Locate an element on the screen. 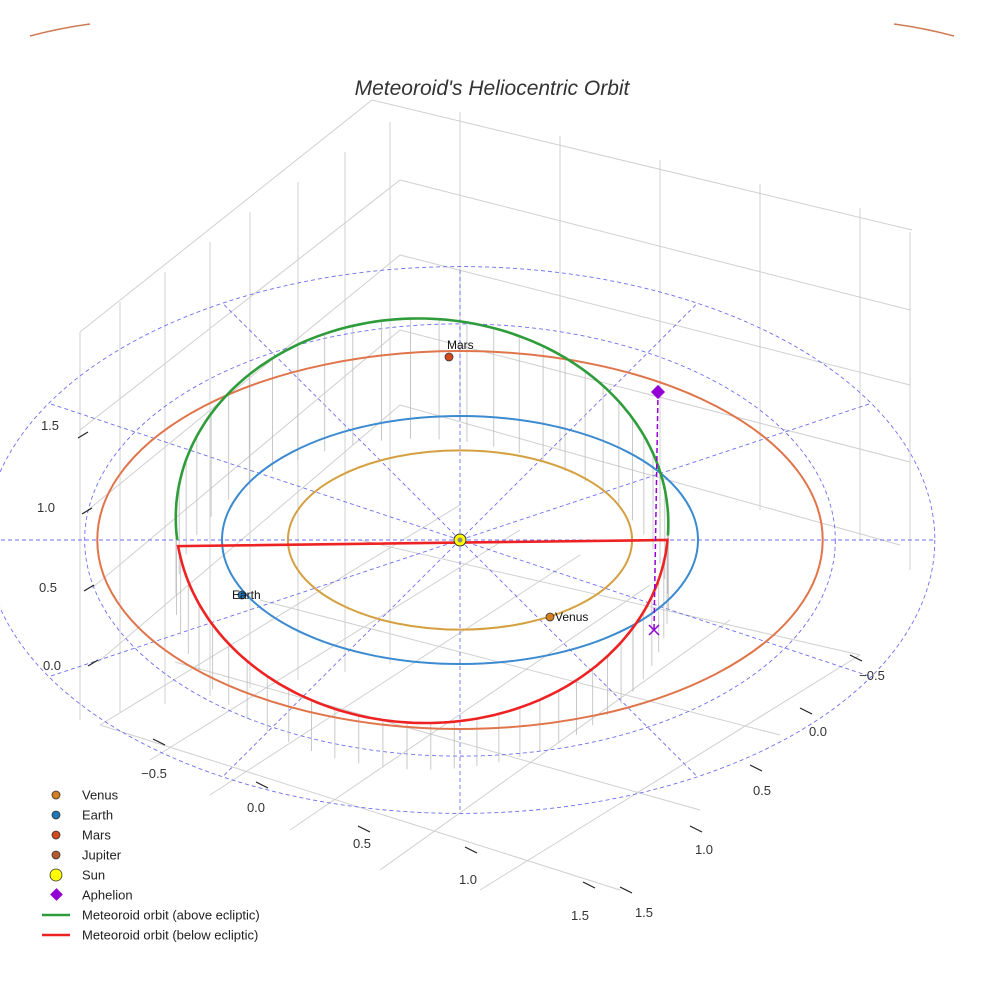 The height and width of the screenshot is (984, 984). x-tick-label: 0.0 is located at coordinates (256, 807).